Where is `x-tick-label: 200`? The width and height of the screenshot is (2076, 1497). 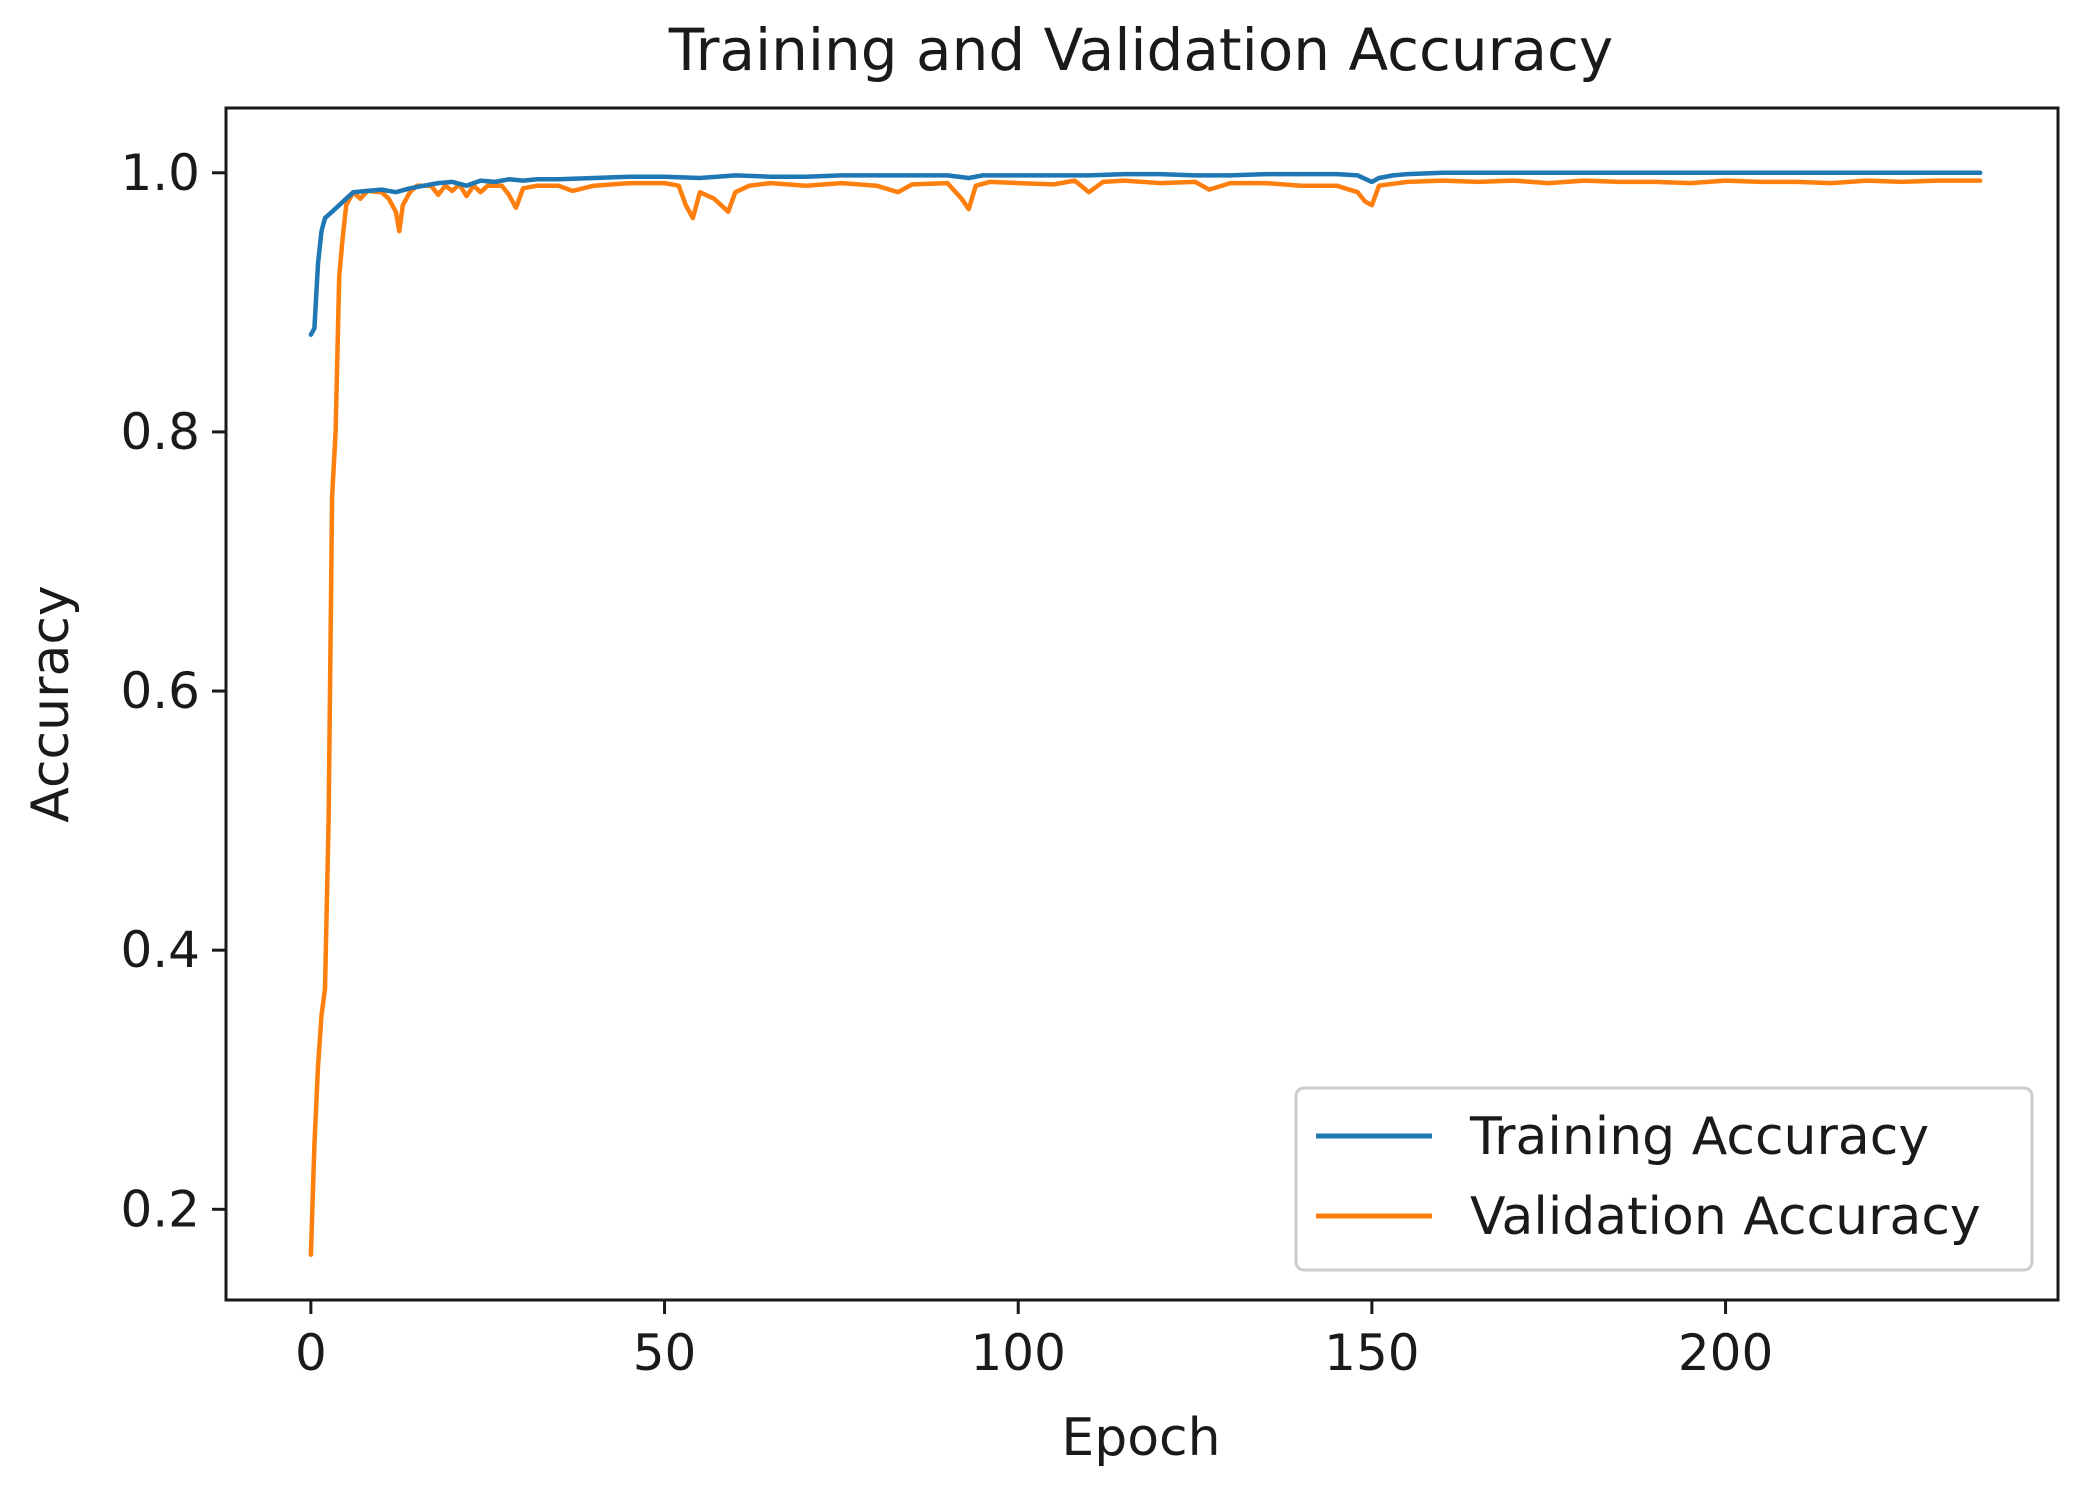 x-tick-label: 200 is located at coordinates (1725, 1353).